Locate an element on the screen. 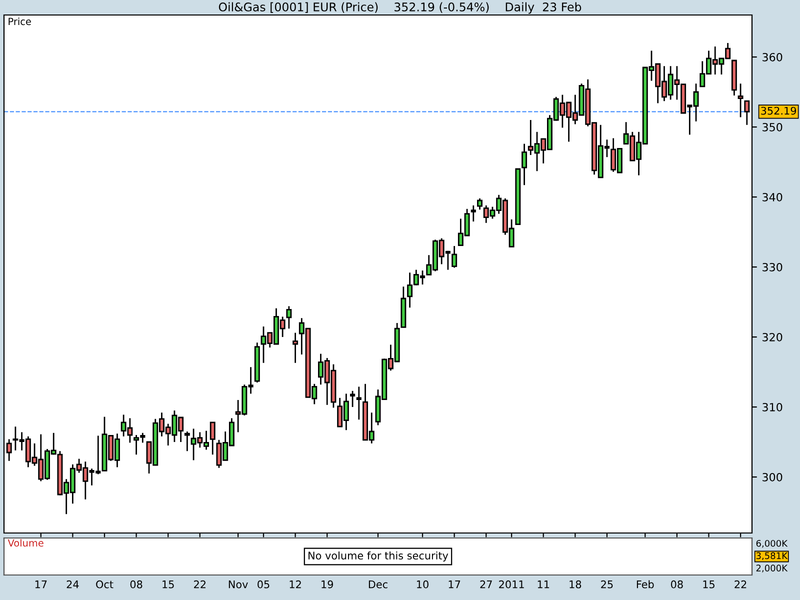  text: Volume is located at coordinates (26, 543).